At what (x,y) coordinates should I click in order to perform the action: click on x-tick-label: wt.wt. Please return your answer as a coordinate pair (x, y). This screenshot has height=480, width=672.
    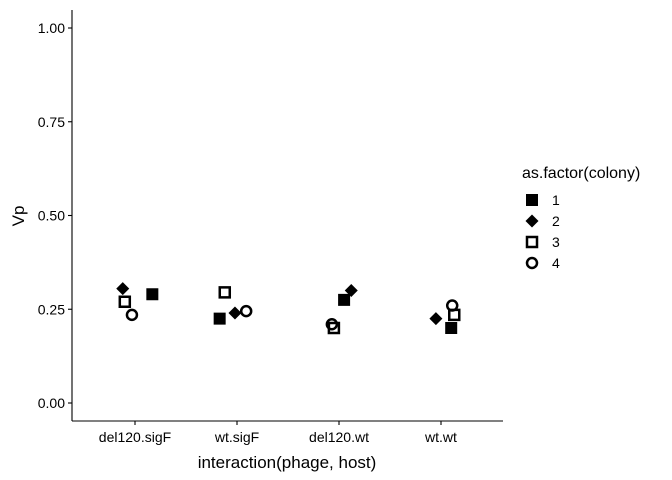
    Looking at the image, I should click on (440, 437).